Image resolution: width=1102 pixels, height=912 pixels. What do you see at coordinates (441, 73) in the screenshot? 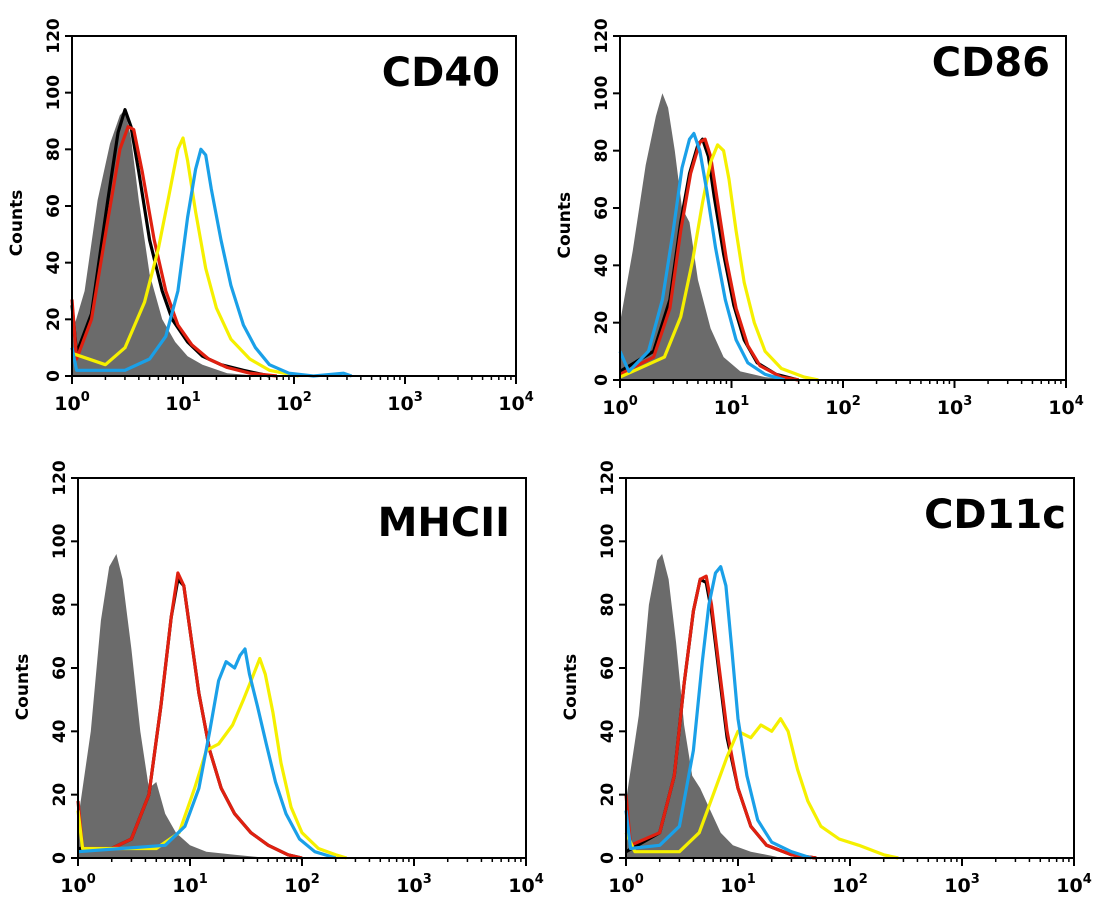
I see `panel-title: CD40` at bounding box center [441, 73].